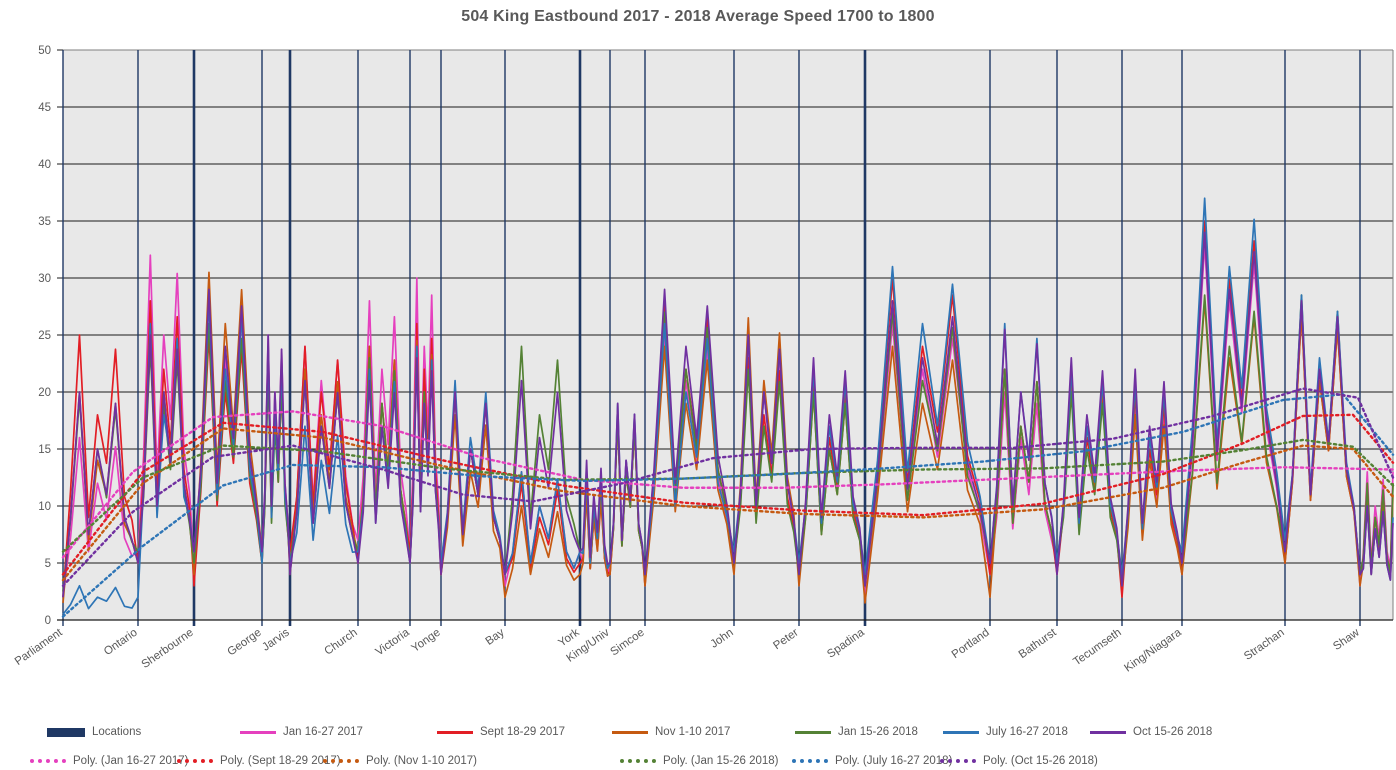 The width and height of the screenshot is (1396, 770). Describe the element at coordinates (39, 647) in the screenshot. I see `x-axis-station-label: Parliament` at that location.